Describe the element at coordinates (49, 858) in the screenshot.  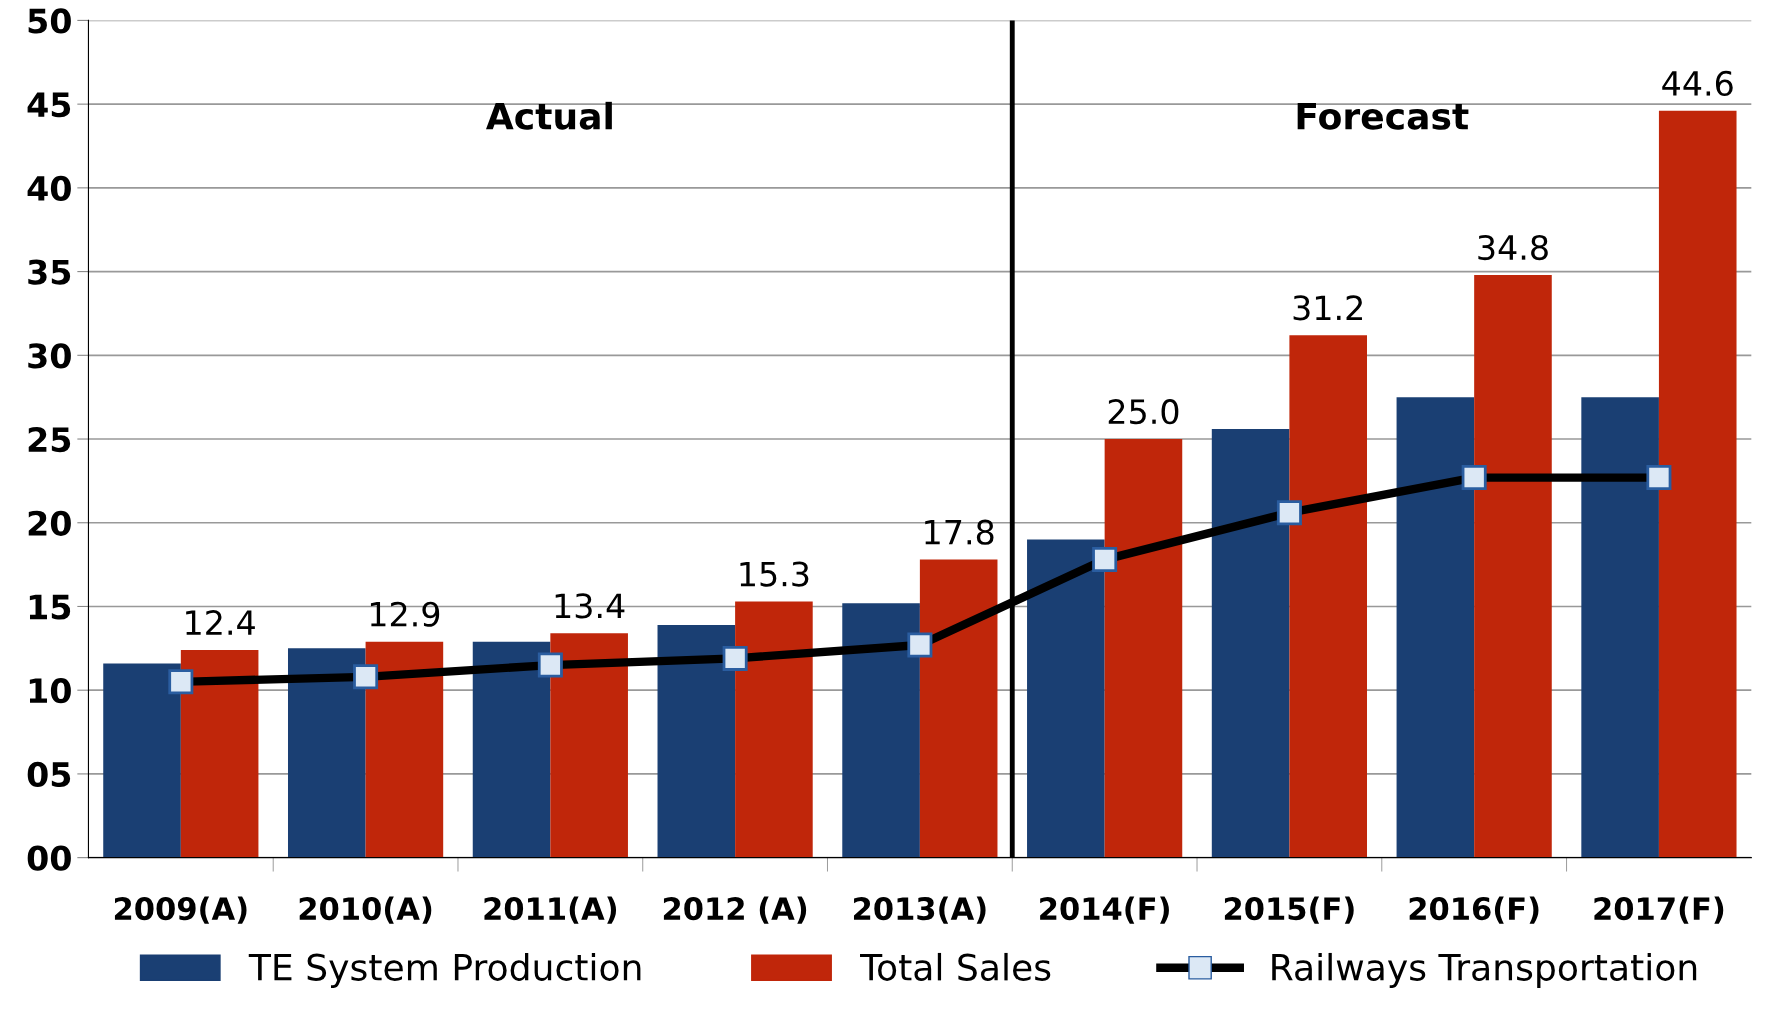
I see `y-tick-label: 00` at that location.